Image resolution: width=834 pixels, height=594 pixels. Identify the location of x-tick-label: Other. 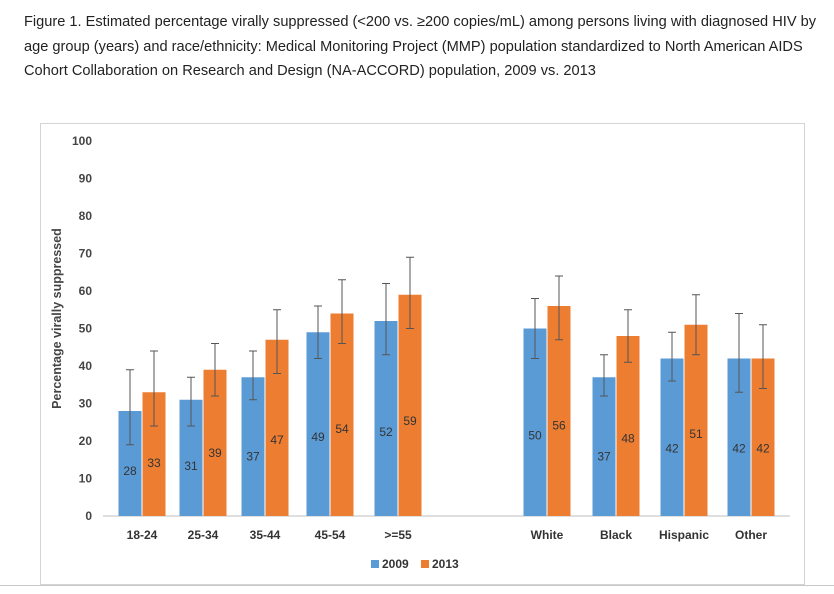
(751, 535).